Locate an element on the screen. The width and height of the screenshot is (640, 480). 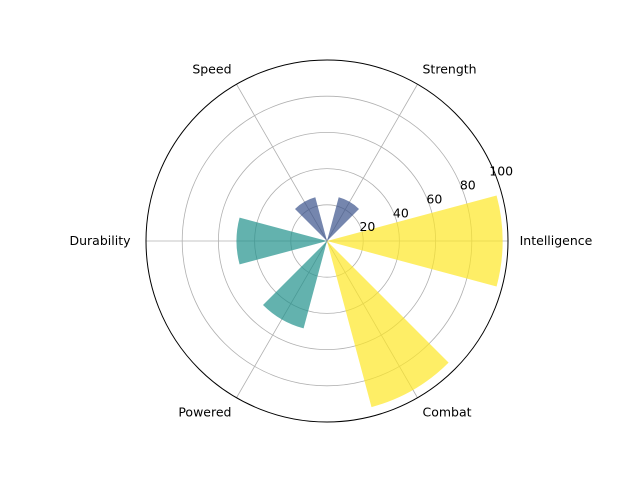
radial-tick-label: 60 is located at coordinates (434, 198).